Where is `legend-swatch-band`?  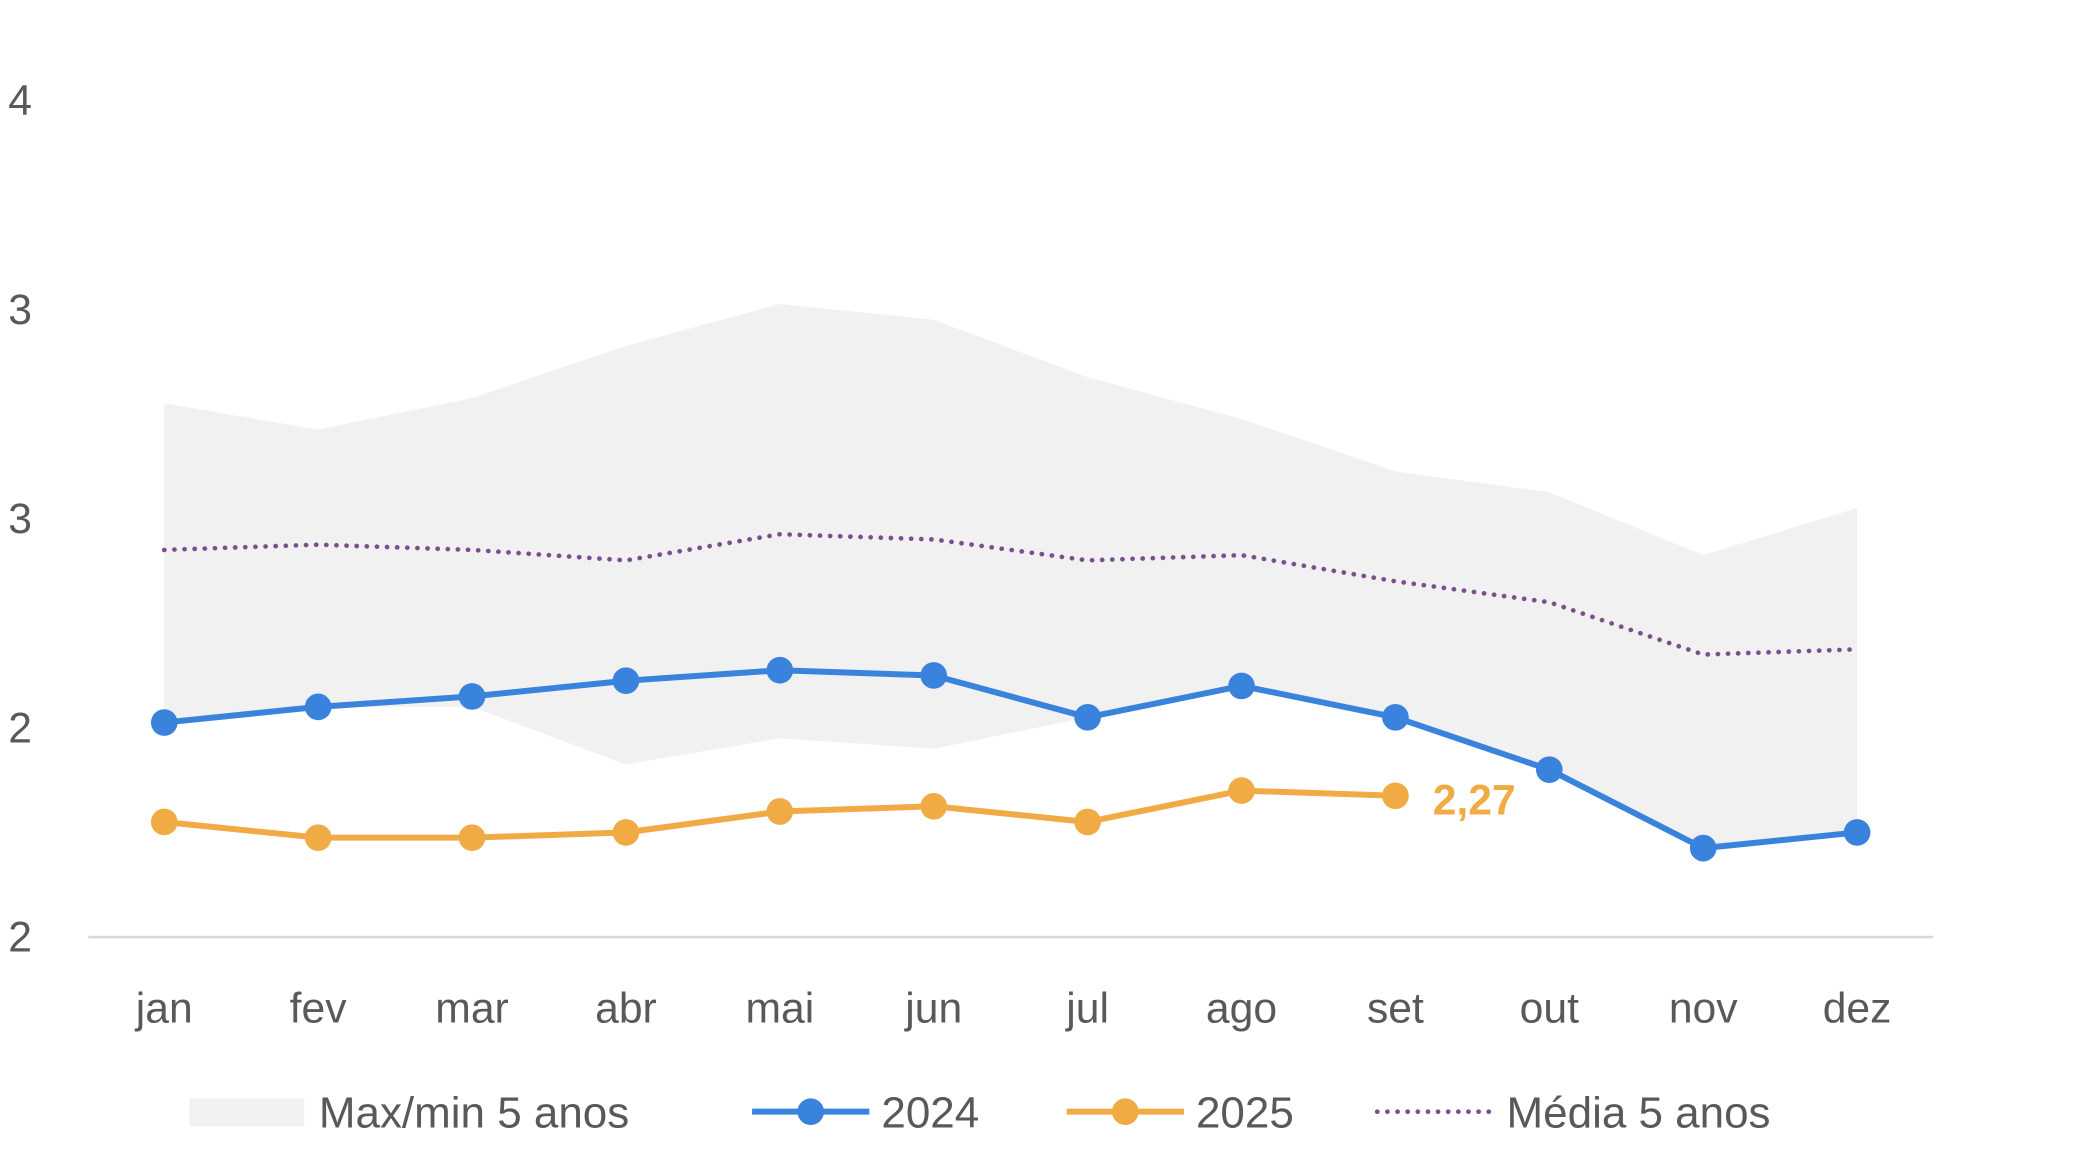 legend-swatch-band is located at coordinates (247, 1112).